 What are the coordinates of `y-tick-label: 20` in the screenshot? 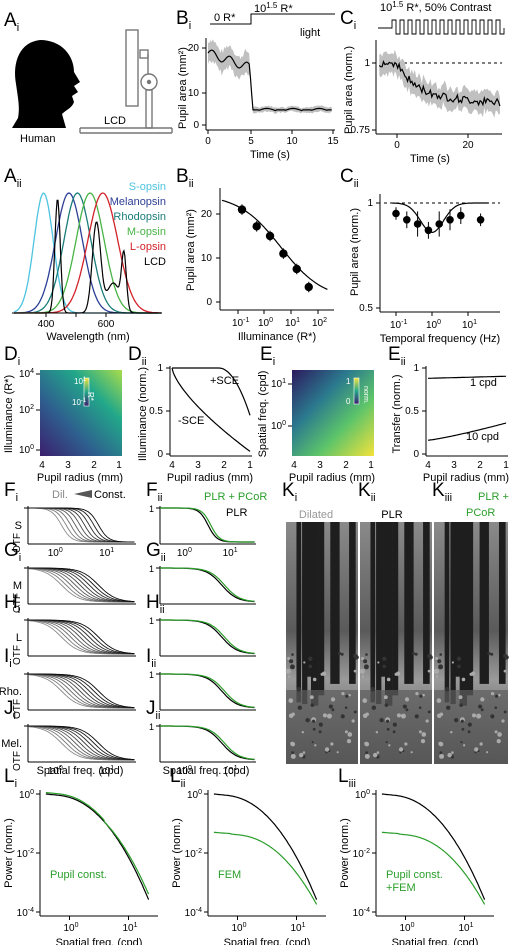 It's located at (207, 214).